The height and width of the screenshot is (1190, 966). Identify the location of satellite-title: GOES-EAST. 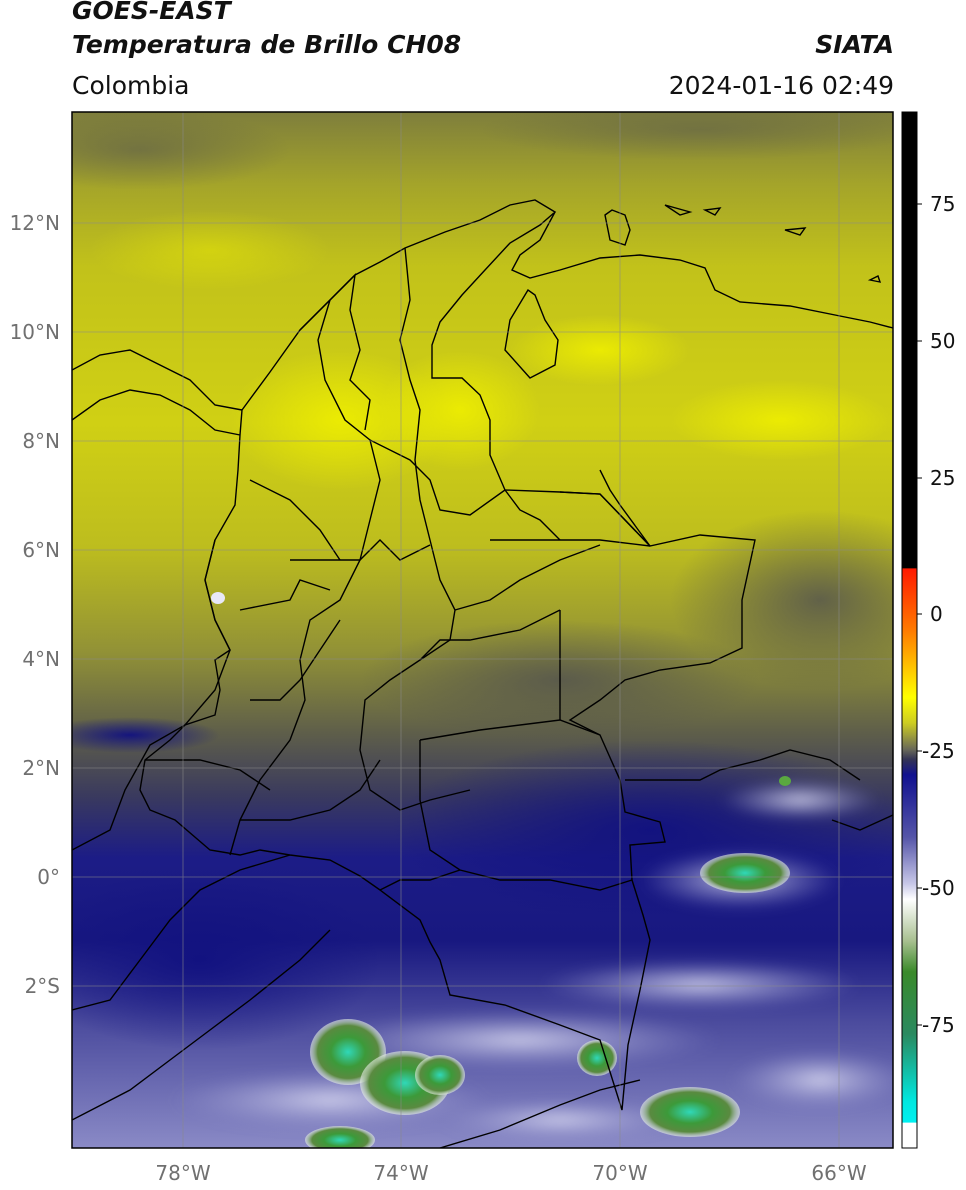
(151, 12).